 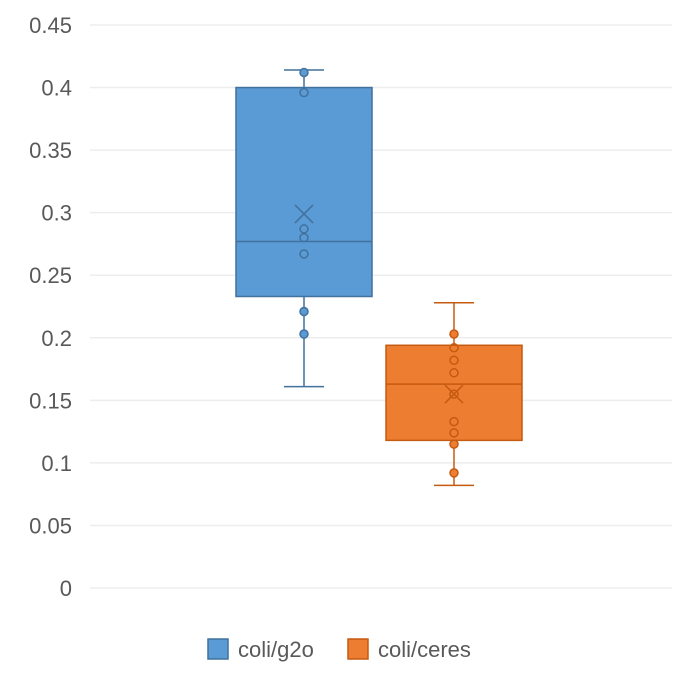 What do you see at coordinates (56, 463) in the screenshot?
I see `y-tick-label: 0.1` at bounding box center [56, 463].